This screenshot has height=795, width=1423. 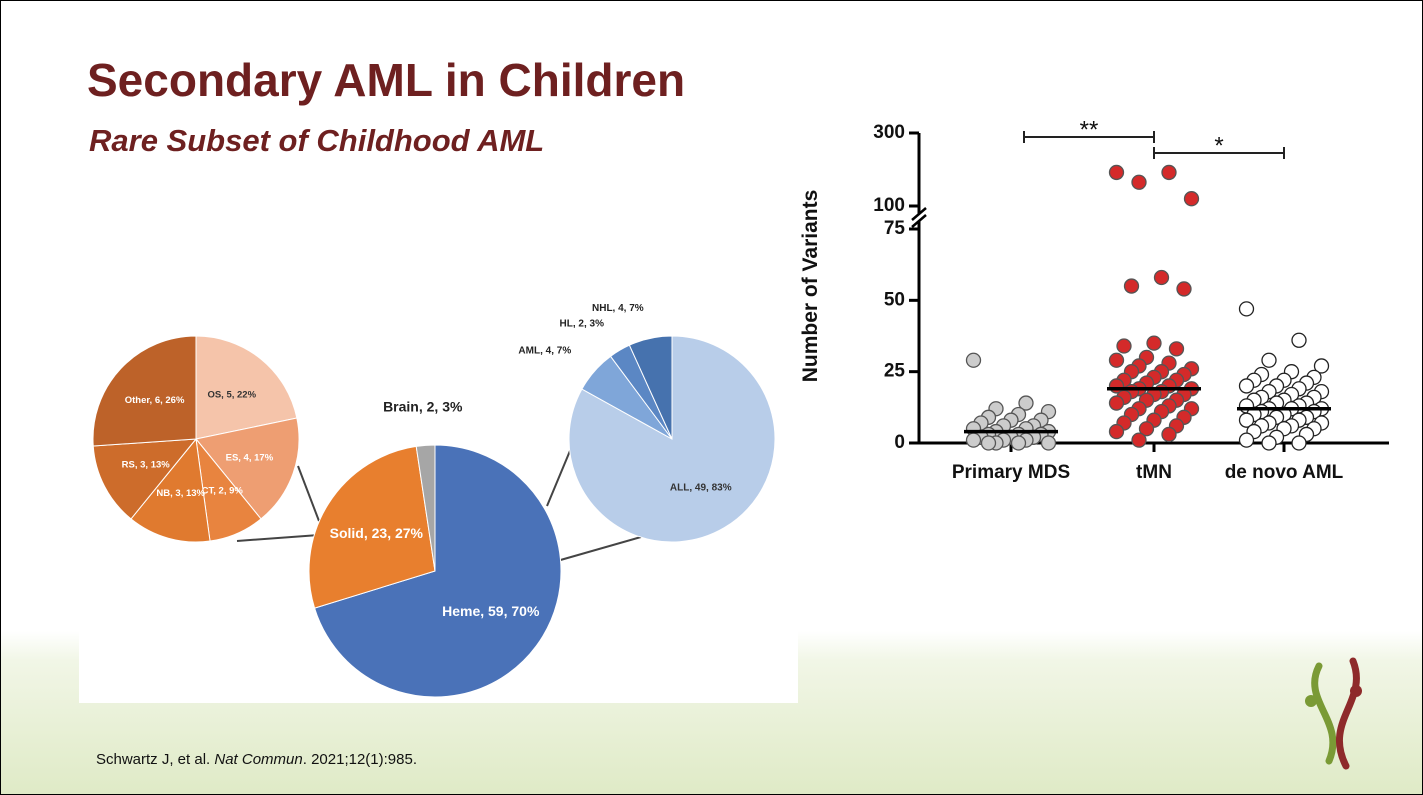 I want to click on citation-details: . 2021;12(1):985., so click(x=359, y=759).